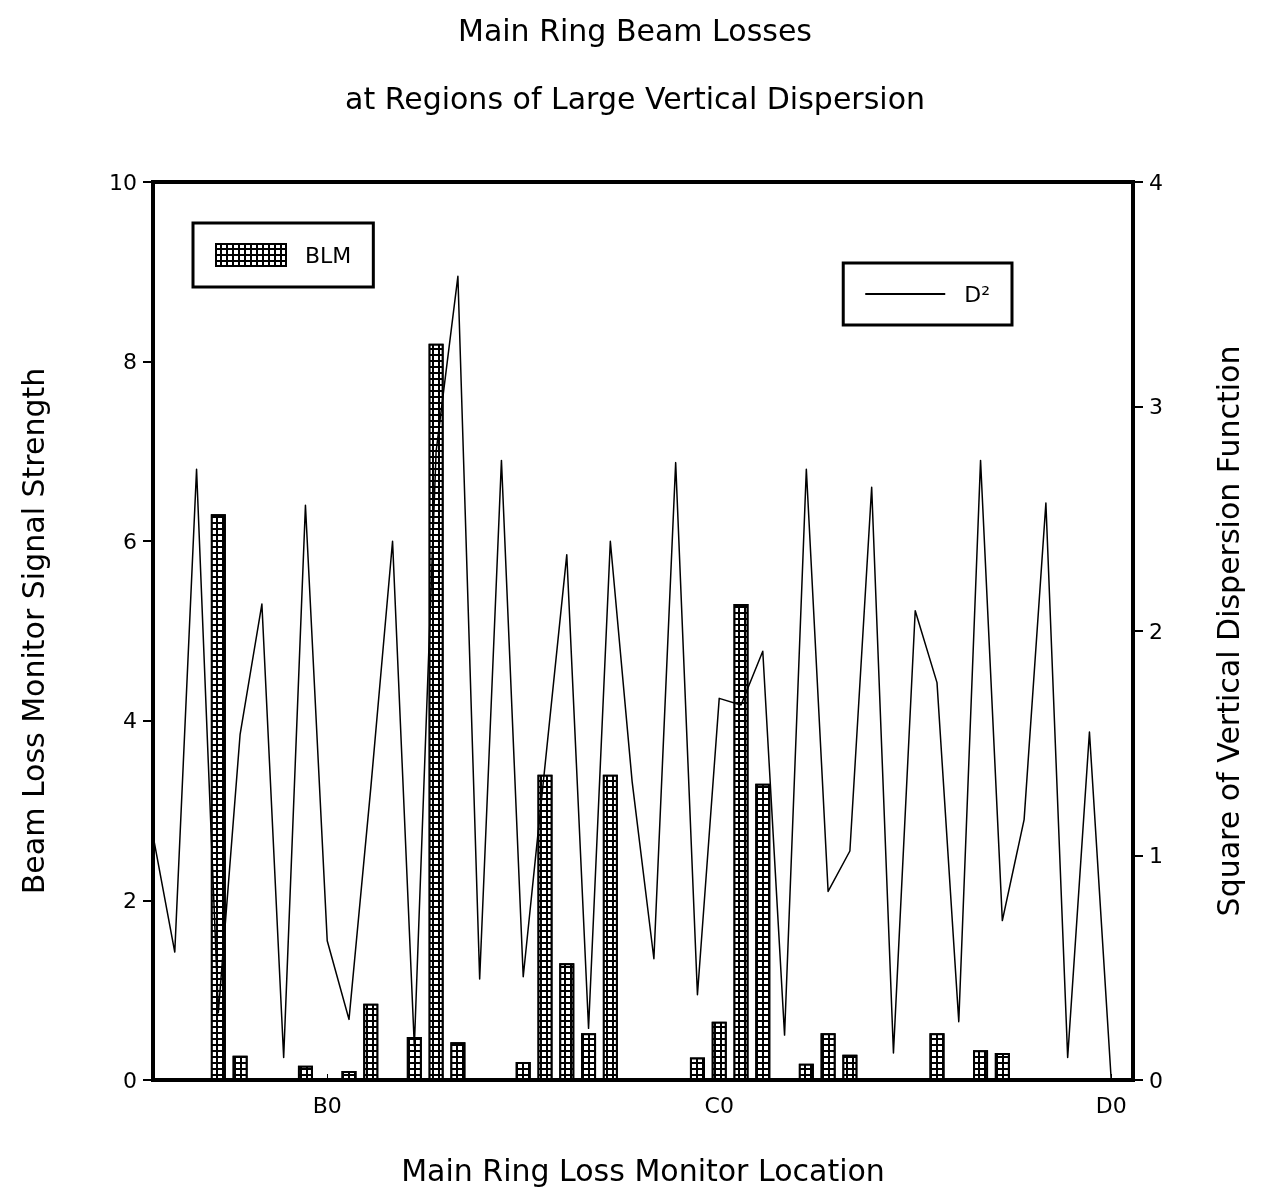 The width and height of the screenshot is (1270, 1203). What do you see at coordinates (130, 362) in the screenshot?
I see `y-tick-label: 8` at bounding box center [130, 362].